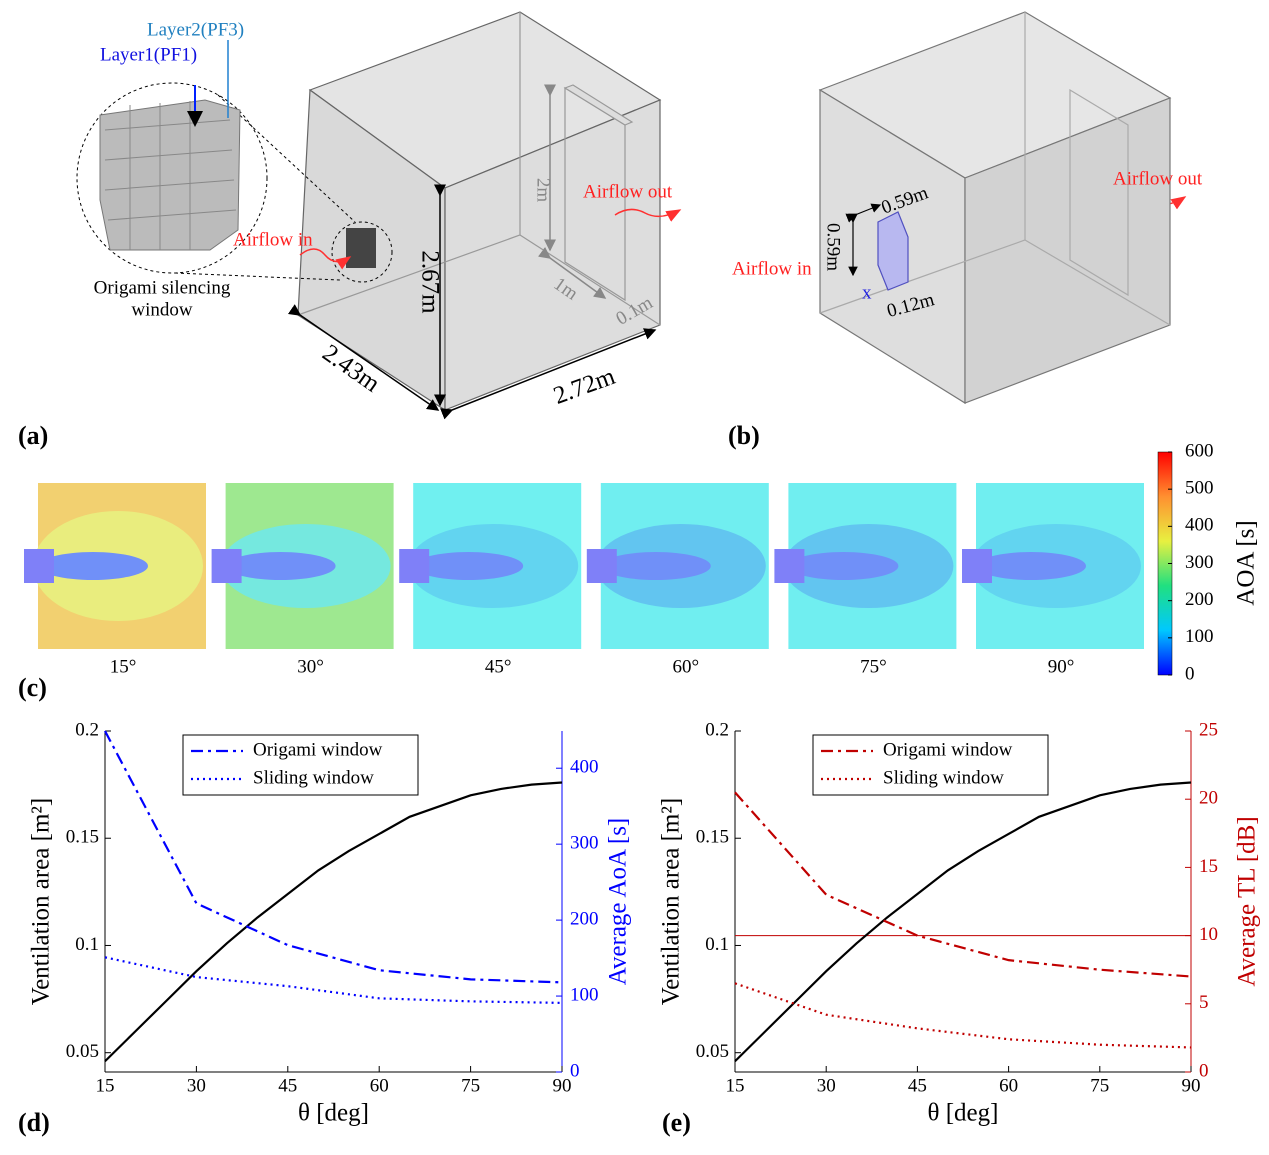 Image resolution: width=1269 pixels, height=1155 pixels. I want to click on colorbar-tick-label: 100, so click(1199, 636).